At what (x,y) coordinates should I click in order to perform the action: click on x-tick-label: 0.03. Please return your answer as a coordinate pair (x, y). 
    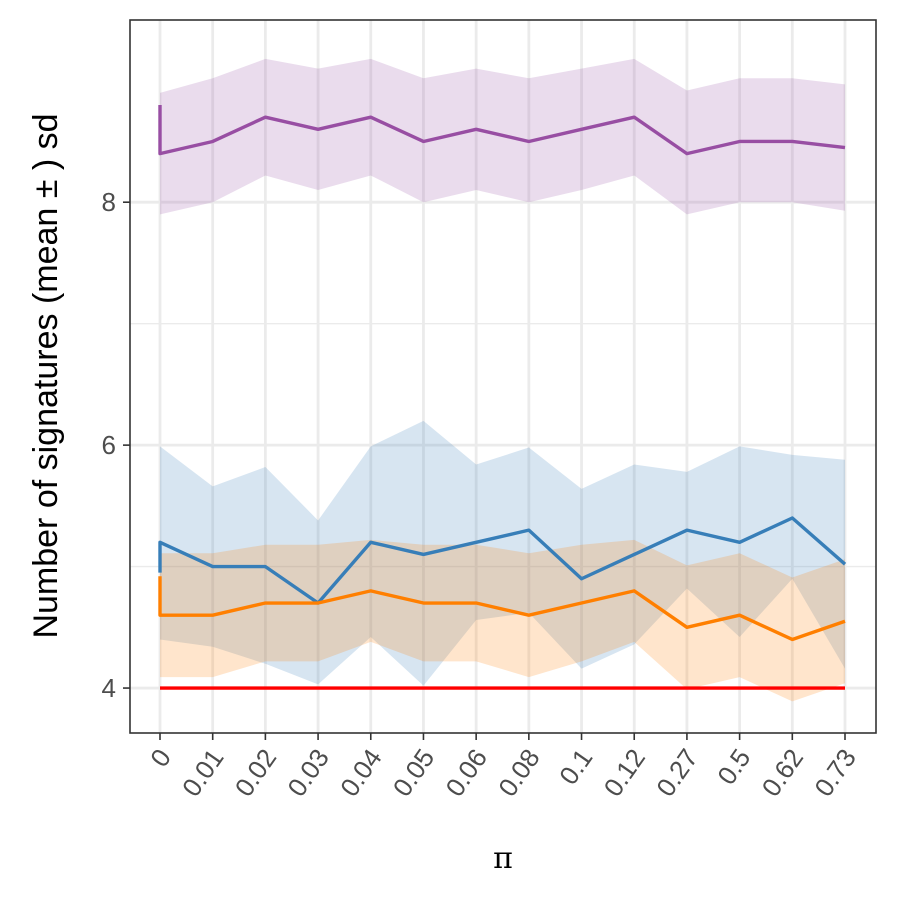
    Looking at the image, I should click on (308, 772).